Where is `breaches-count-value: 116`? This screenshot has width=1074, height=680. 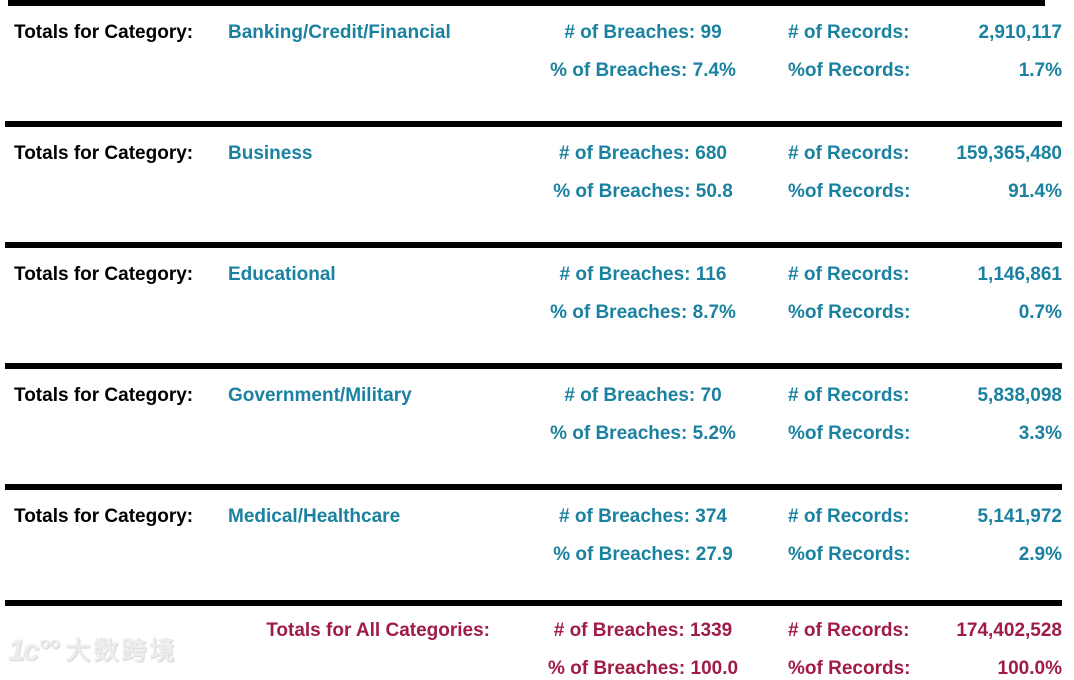 breaches-count-value: 116 is located at coordinates (711, 274).